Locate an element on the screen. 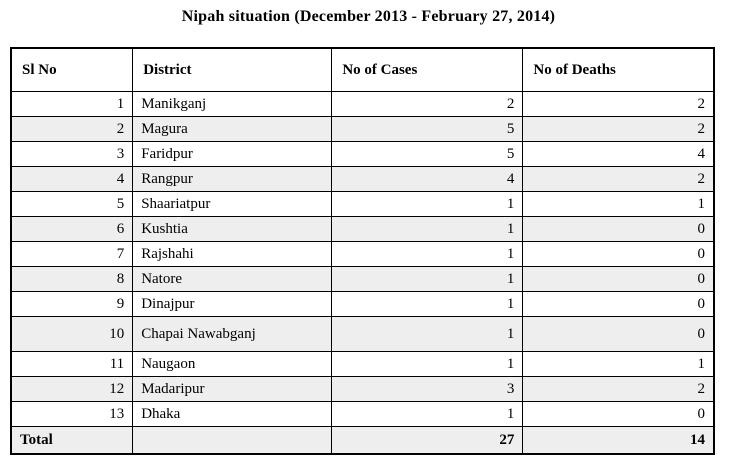  column-header-cases: No of Cases is located at coordinates (427, 69).